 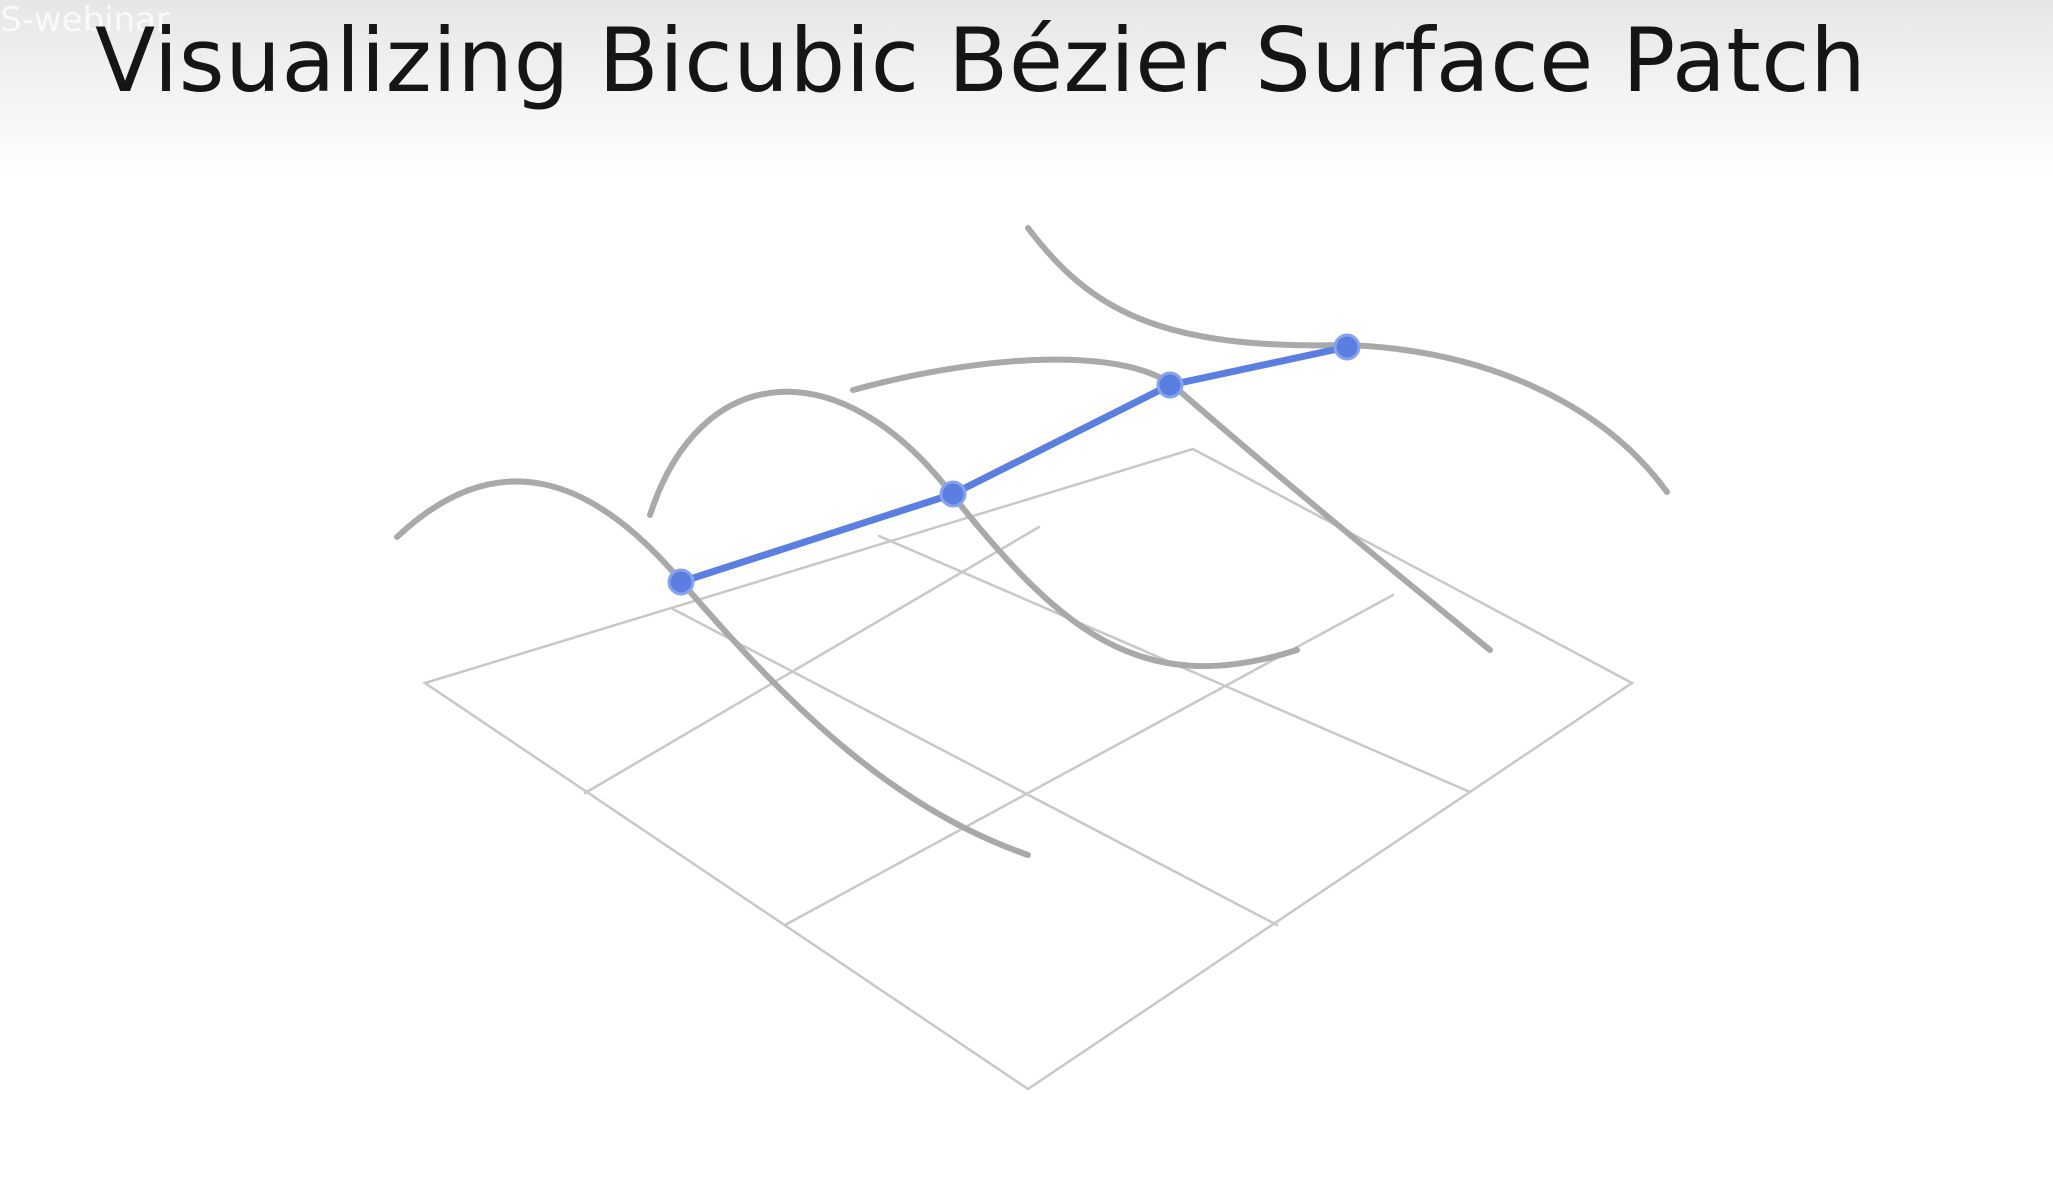 What do you see at coordinates (812, 660) in the screenshot?
I see `grid-line-u1` at bounding box center [812, 660].